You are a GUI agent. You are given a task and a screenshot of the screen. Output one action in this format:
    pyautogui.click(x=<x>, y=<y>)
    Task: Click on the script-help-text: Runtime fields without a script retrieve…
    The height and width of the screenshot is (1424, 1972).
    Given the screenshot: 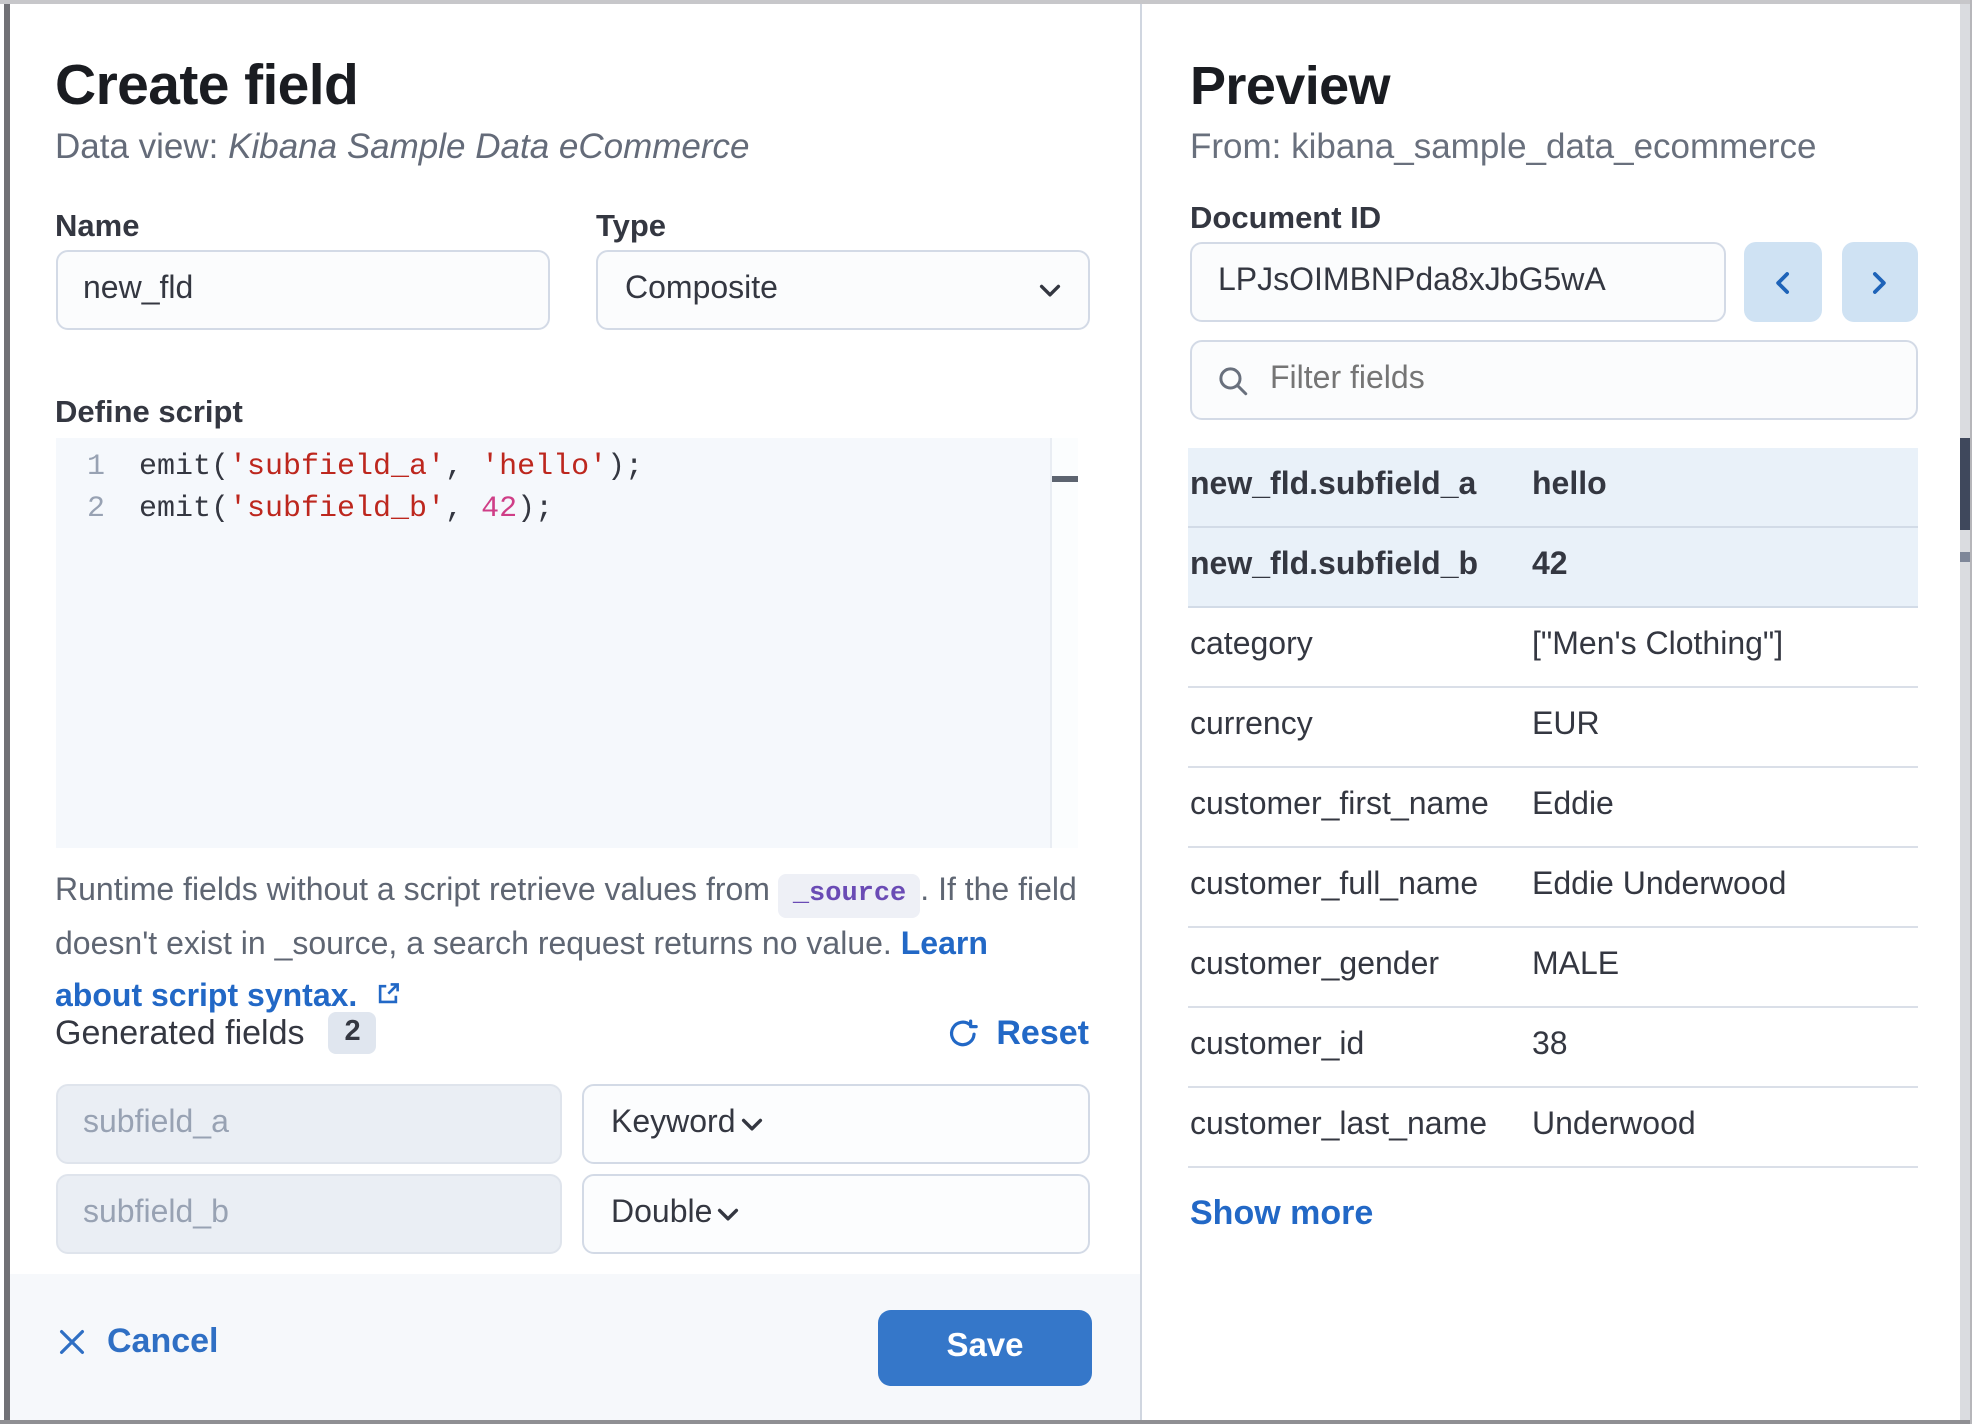 What is the action you would take?
    pyautogui.click(x=566, y=944)
    